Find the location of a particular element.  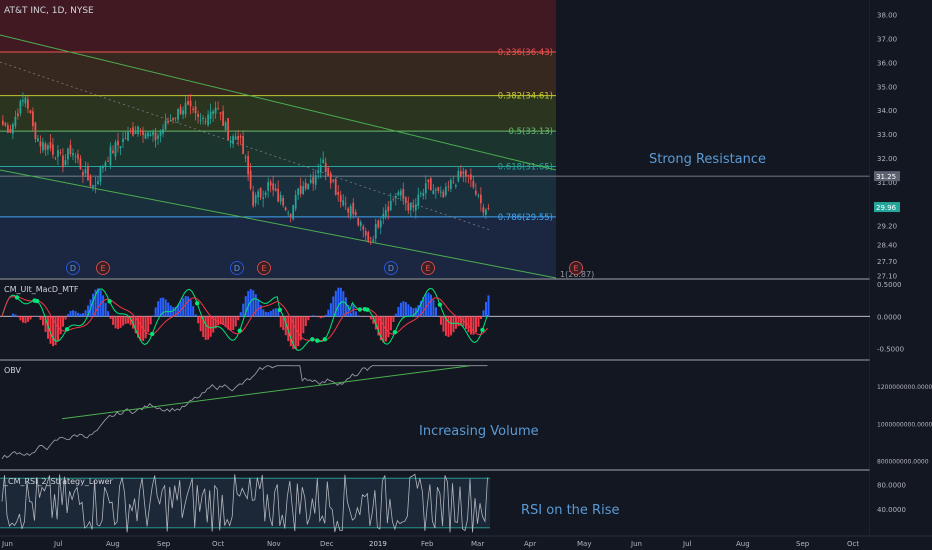

price-tick-label: 27.10 is located at coordinates (887, 277).